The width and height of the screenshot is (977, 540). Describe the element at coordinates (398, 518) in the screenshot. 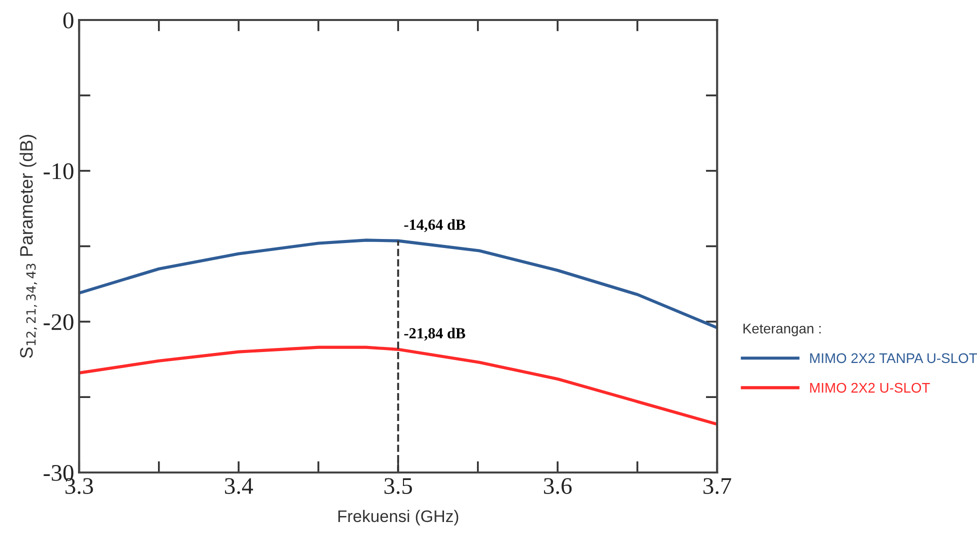

I see `x-axis-title: Frekuensi (GHz)` at that location.